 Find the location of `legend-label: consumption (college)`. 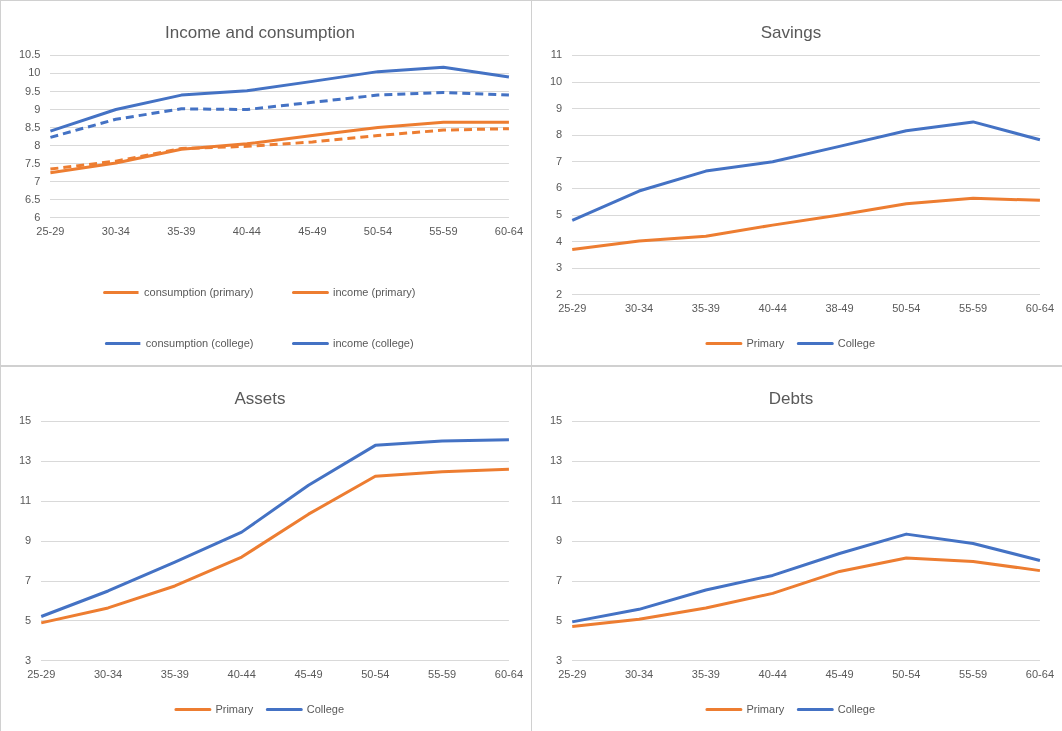

legend-label: consumption (college) is located at coordinates (199, 342).